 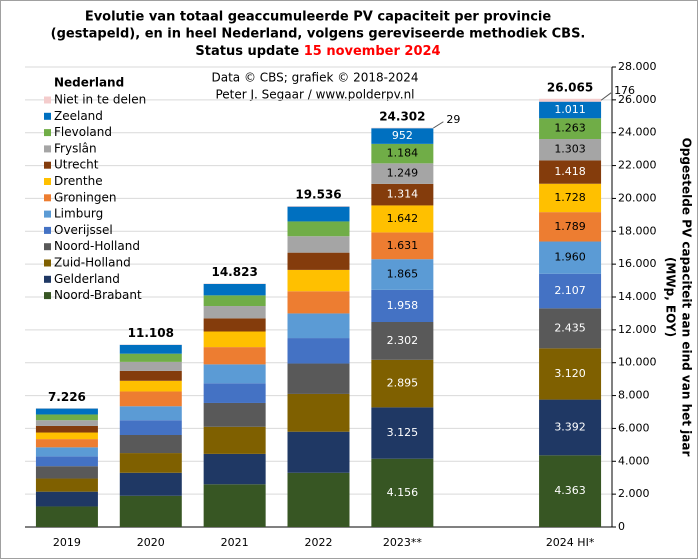 What do you see at coordinates (403, 432) in the screenshot?
I see `data-label: 3.125` at bounding box center [403, 432].